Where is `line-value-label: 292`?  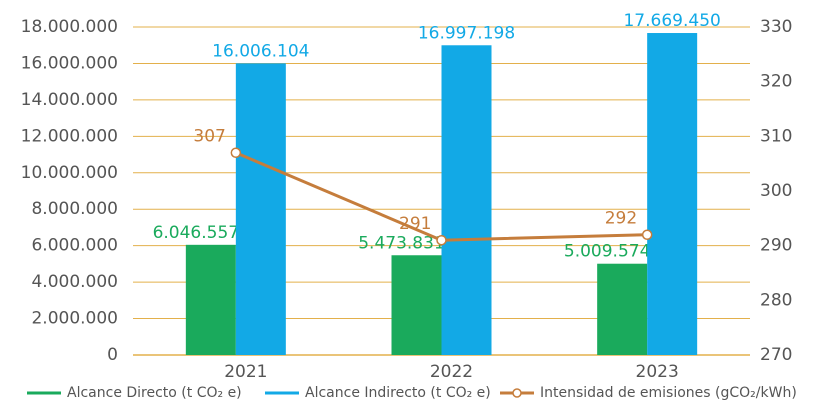
line-value-label: 292 is located at coordinates (621, 219).